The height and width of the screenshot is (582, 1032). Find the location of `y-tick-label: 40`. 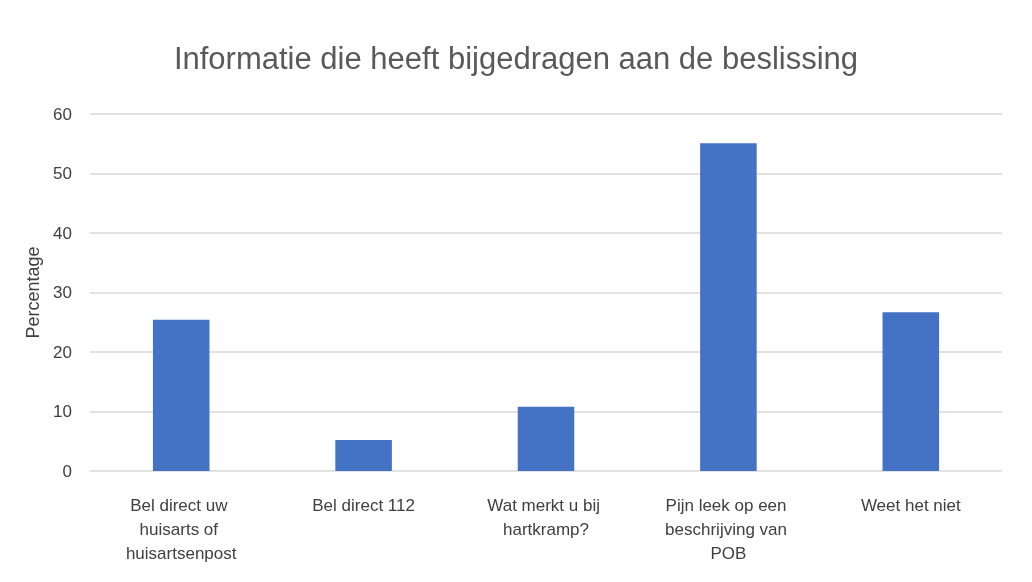

y-tick-label: 40 is located at coordinates (62, 233).